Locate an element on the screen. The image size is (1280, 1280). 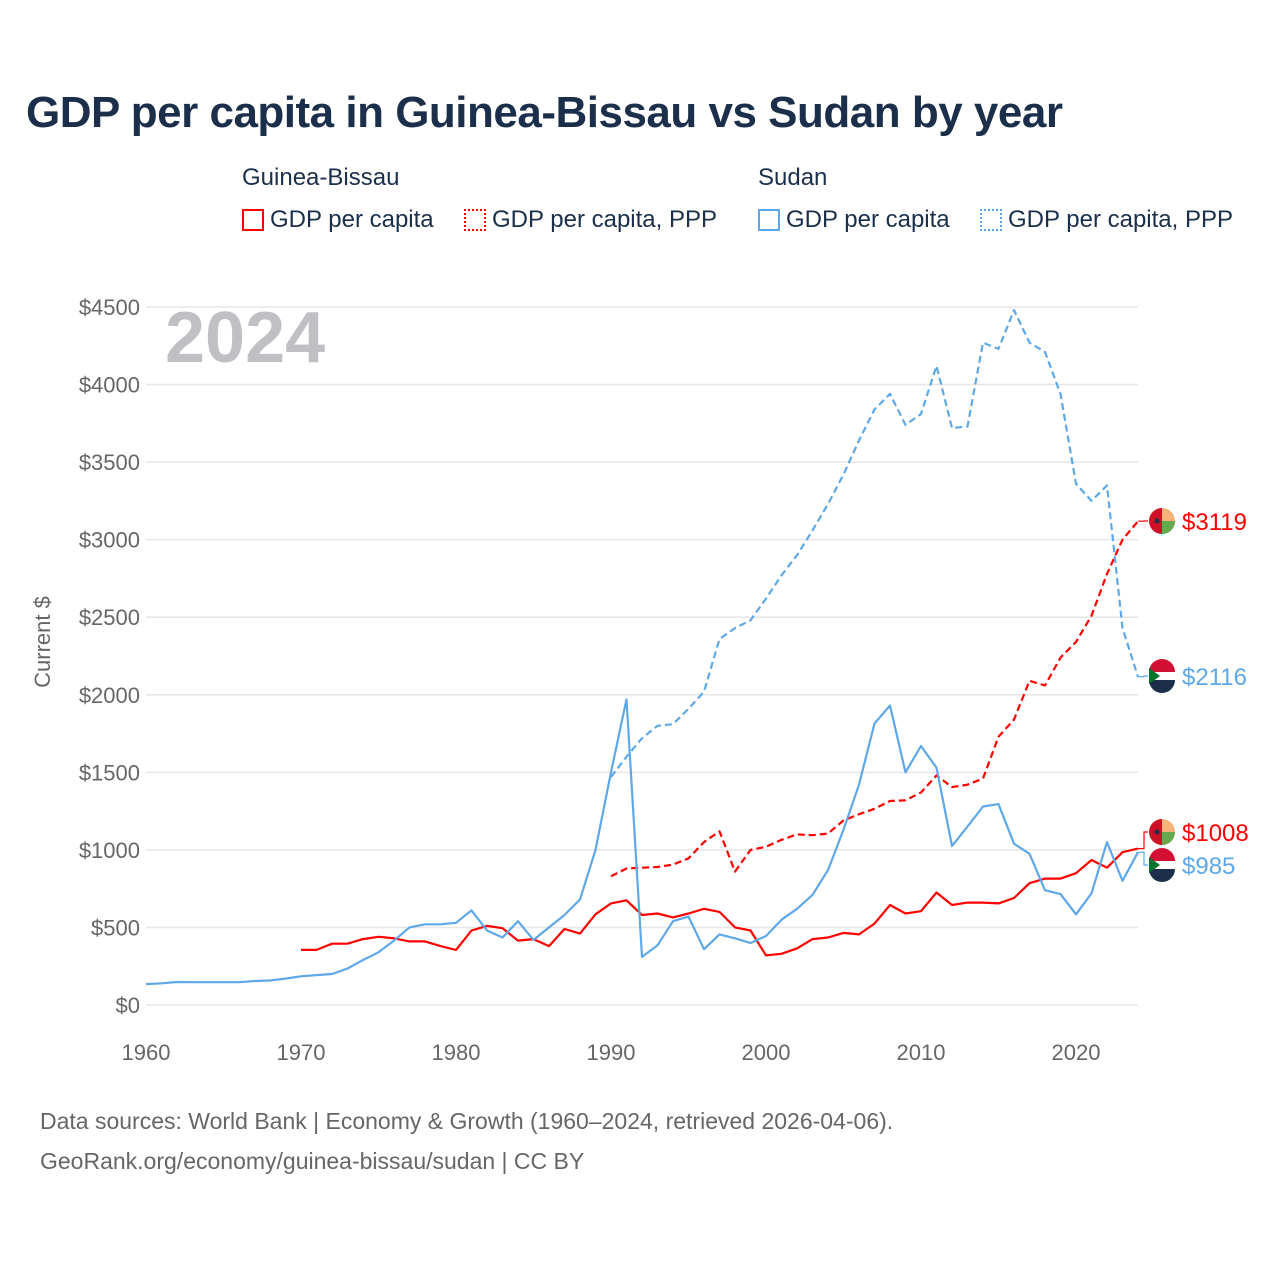
y-tick-label: $4500 is located at coordinates (109, 307).